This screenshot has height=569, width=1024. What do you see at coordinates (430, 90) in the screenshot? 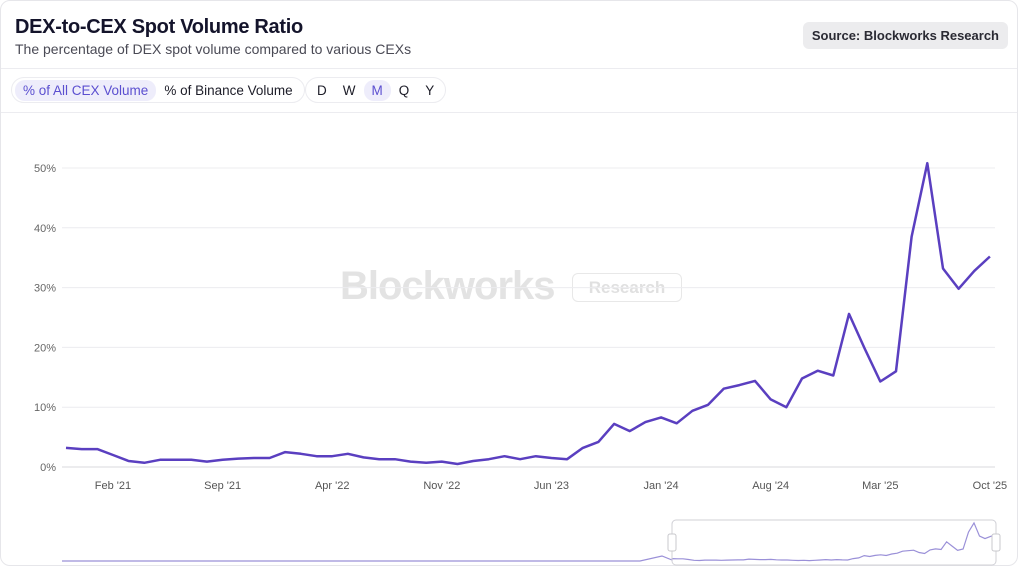
I see `interval-y: Y` at bounding box center [430, 90].